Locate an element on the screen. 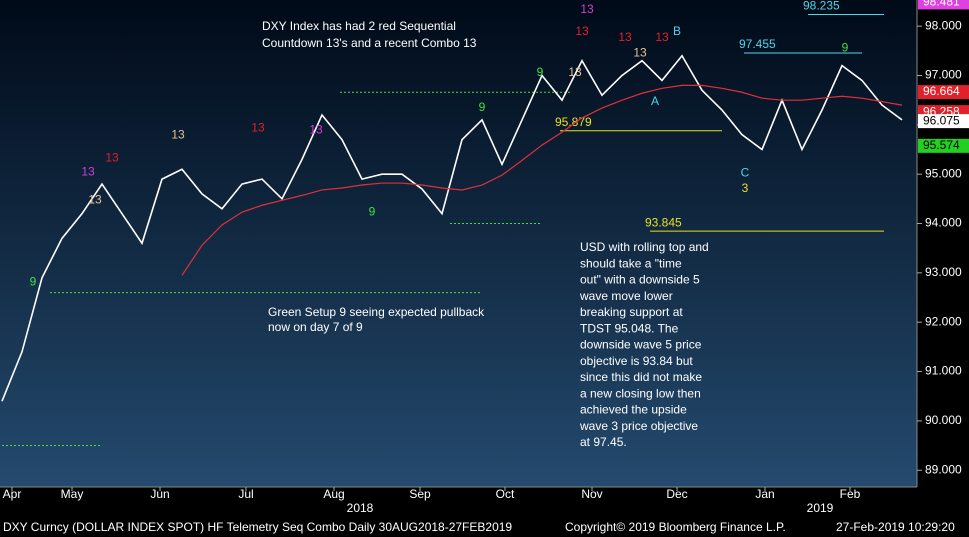 The width and height of the screenshot is (969, 537). x-tick-label: Dec is located at coordinates (676, 494).